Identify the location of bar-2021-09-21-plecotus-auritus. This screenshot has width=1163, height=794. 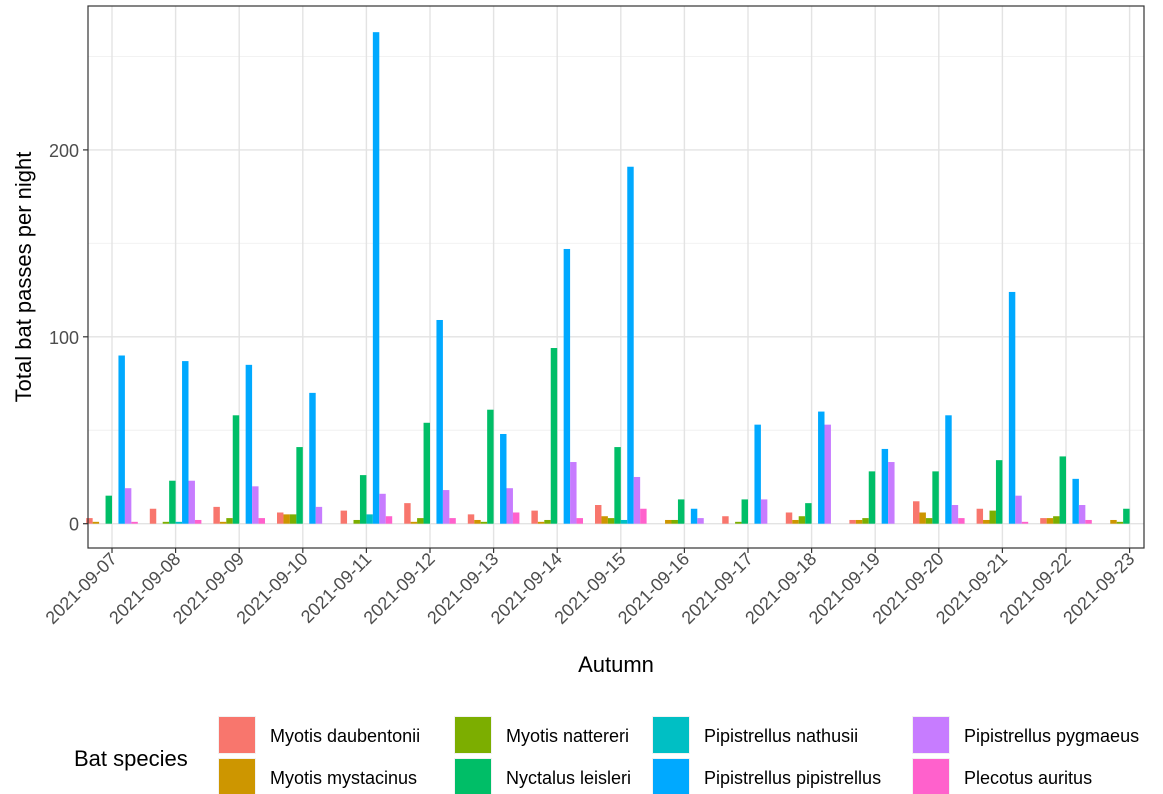
(1025, 522).